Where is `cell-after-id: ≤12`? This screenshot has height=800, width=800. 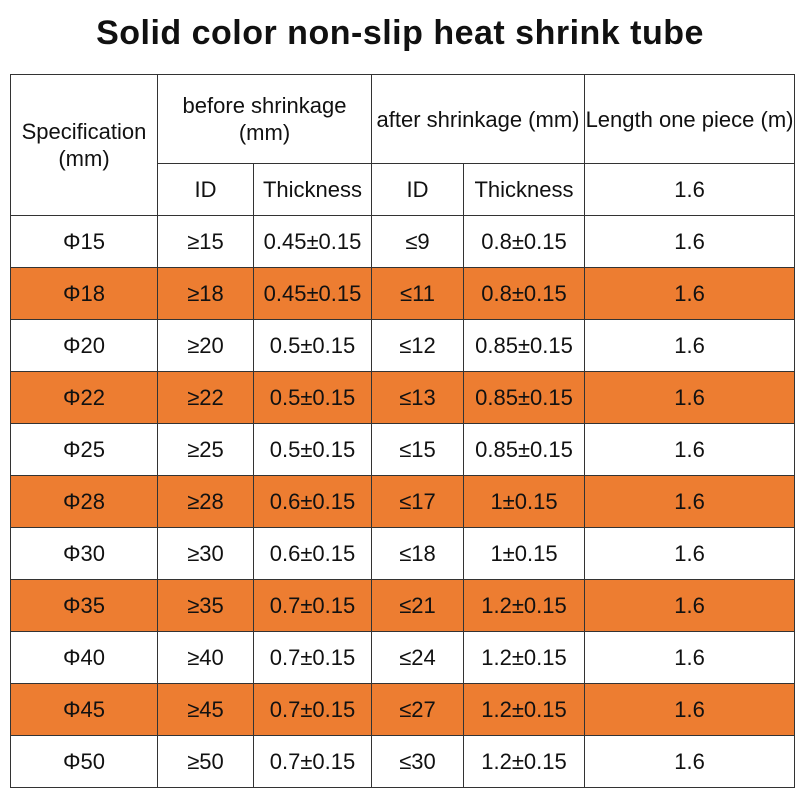 cell-after-id: ≤12 is located at coordinates (417, 345).